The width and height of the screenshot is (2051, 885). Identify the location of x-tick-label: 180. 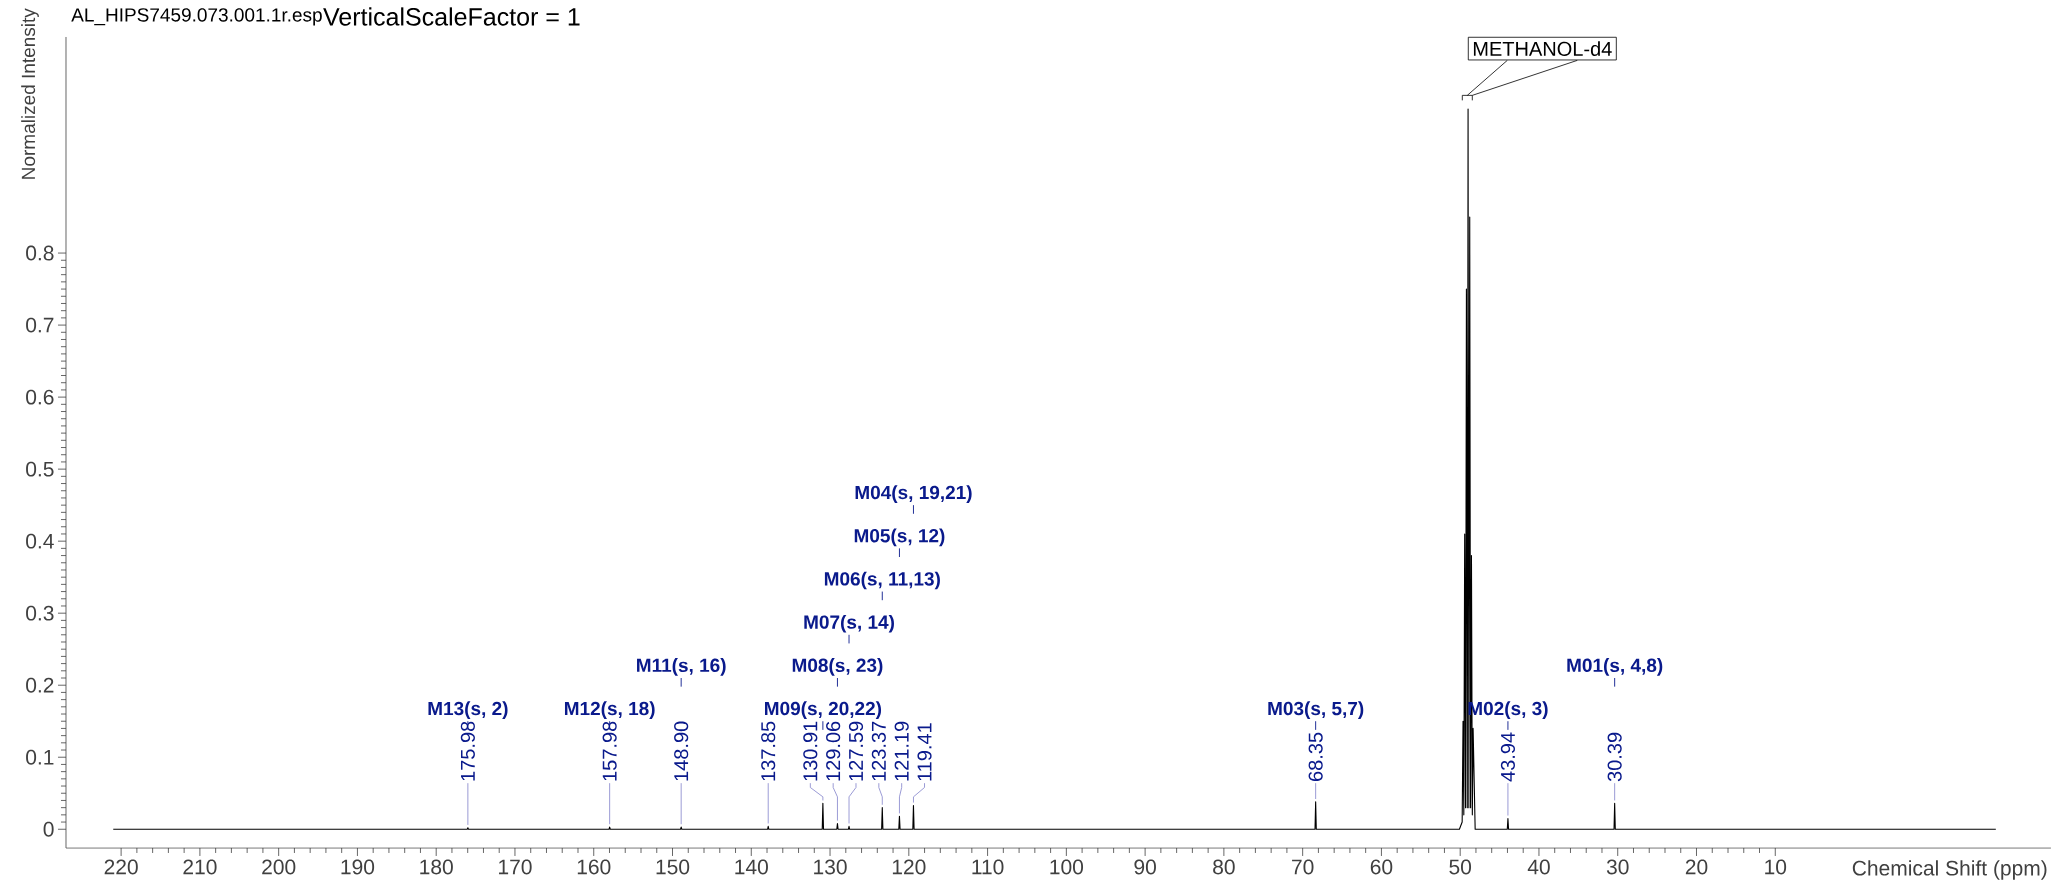
(436, 867).